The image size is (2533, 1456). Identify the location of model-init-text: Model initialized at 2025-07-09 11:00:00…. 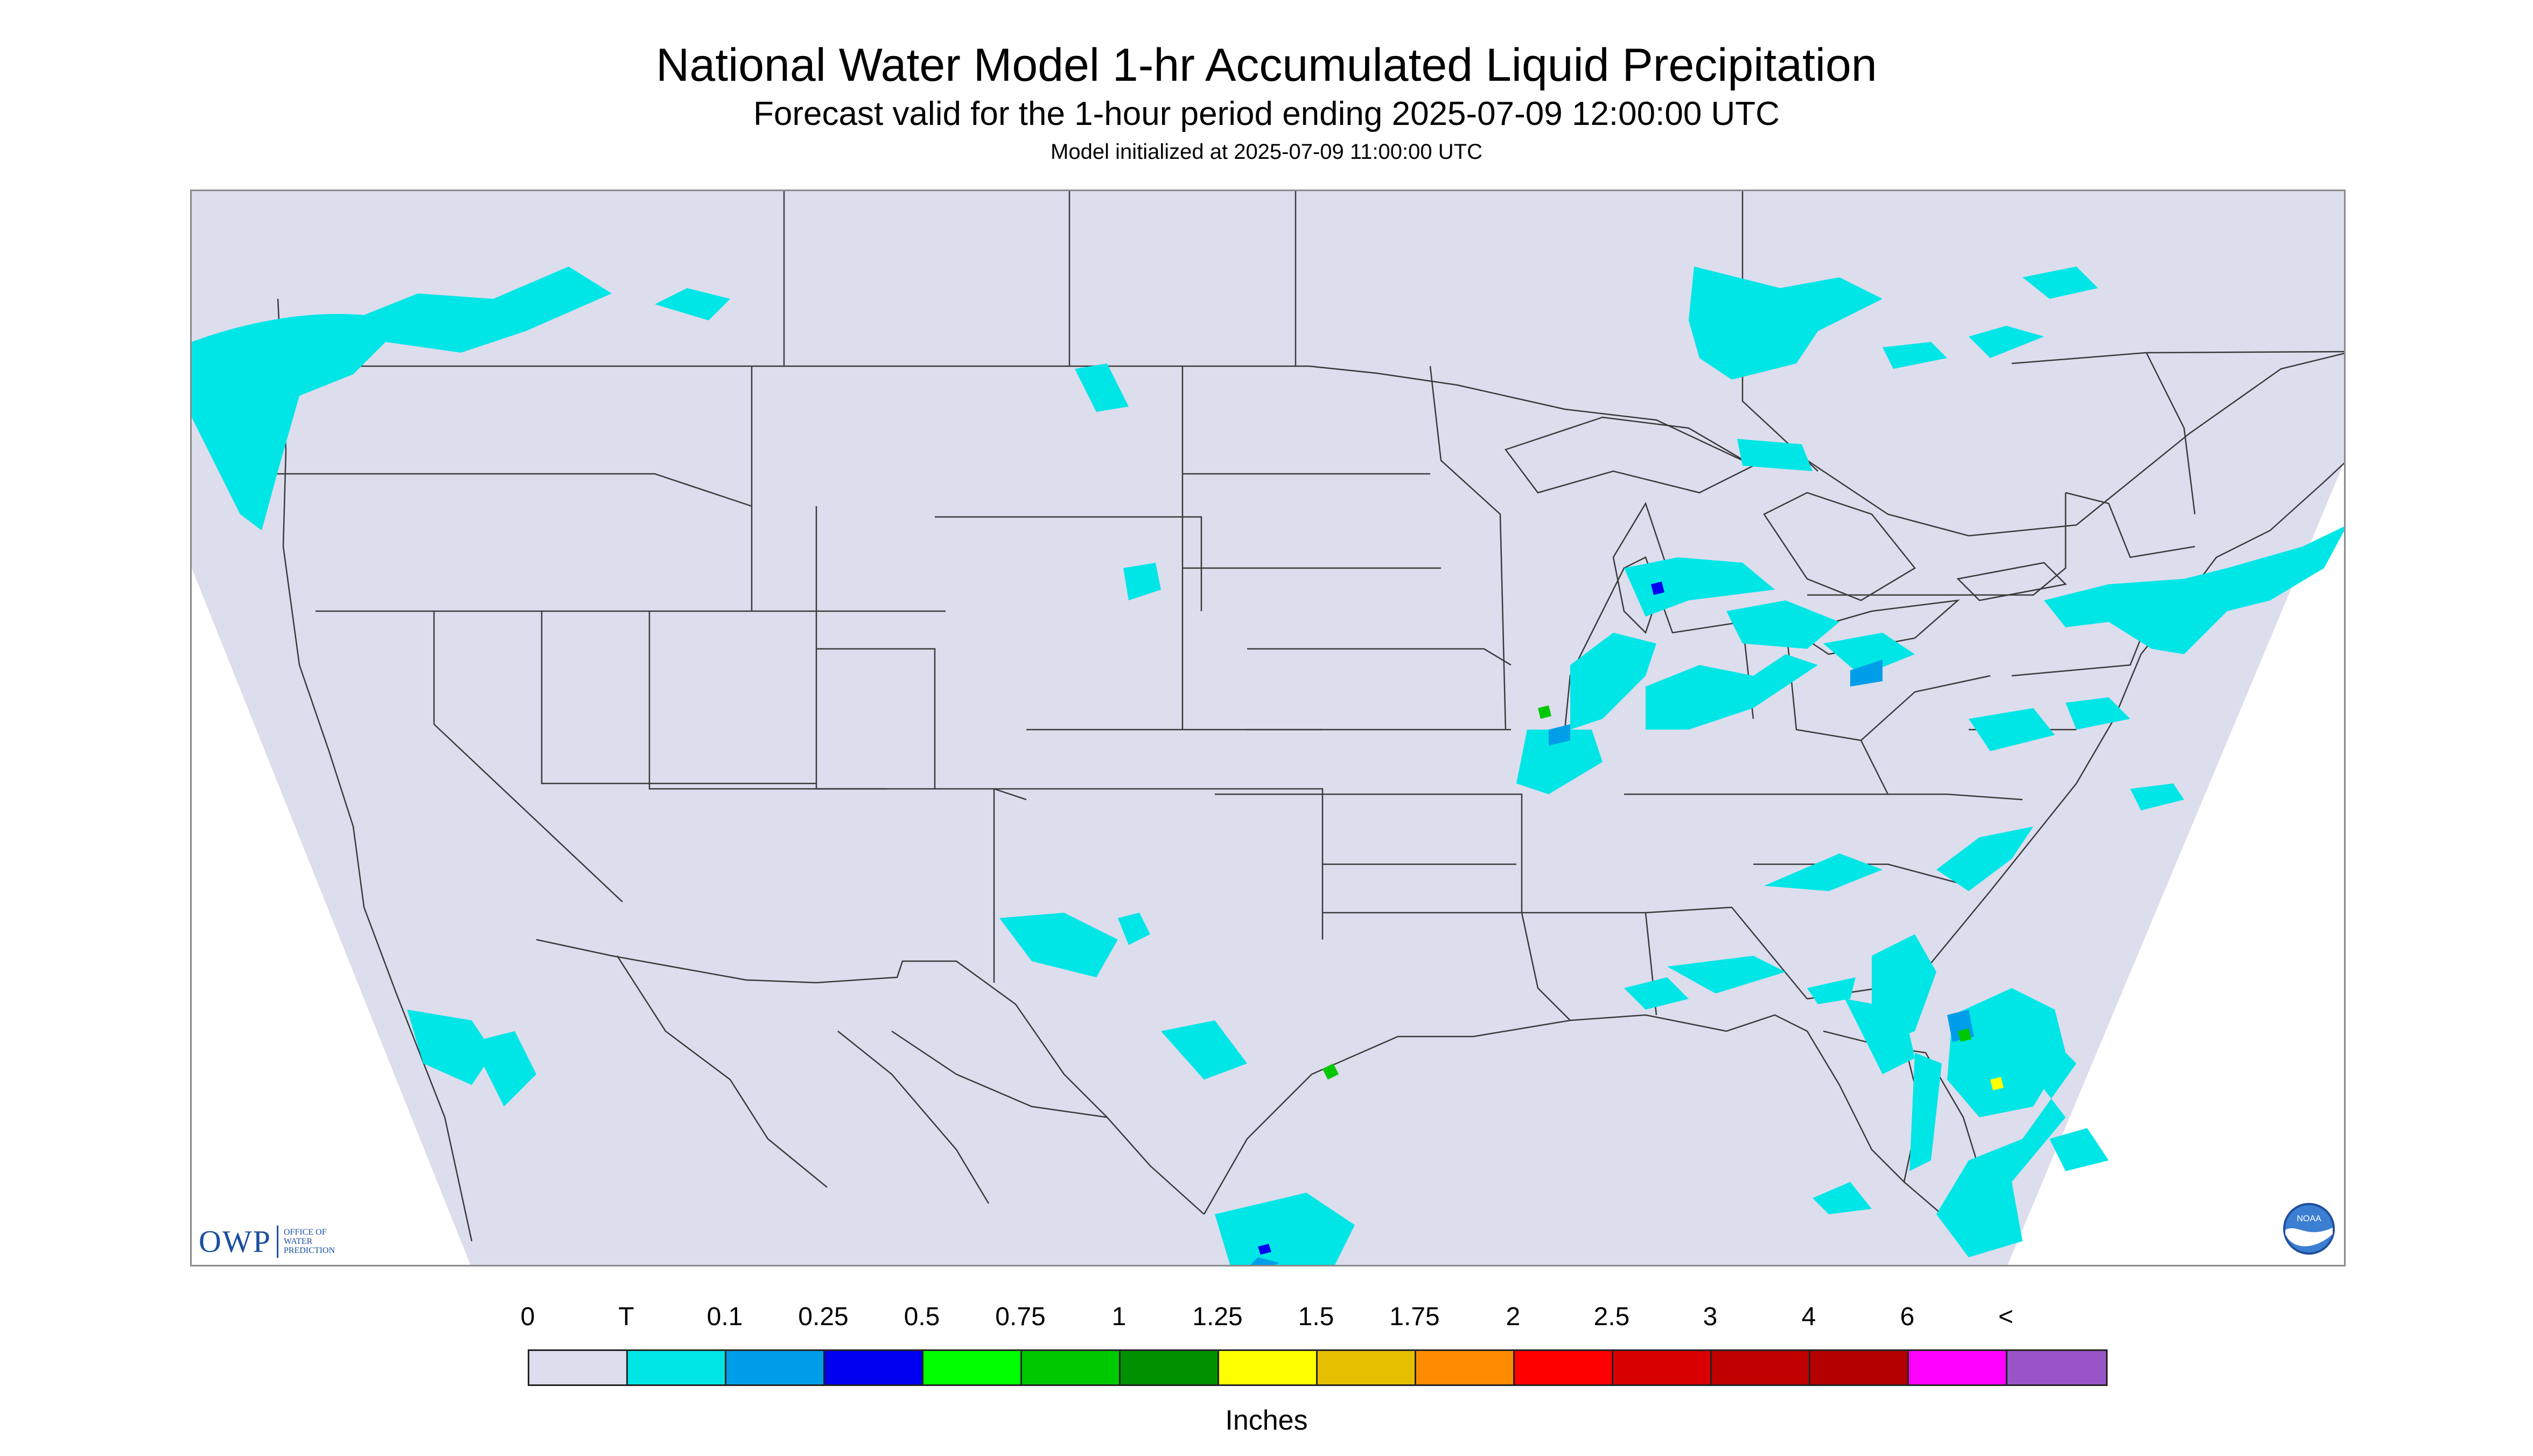
(1266, 152).